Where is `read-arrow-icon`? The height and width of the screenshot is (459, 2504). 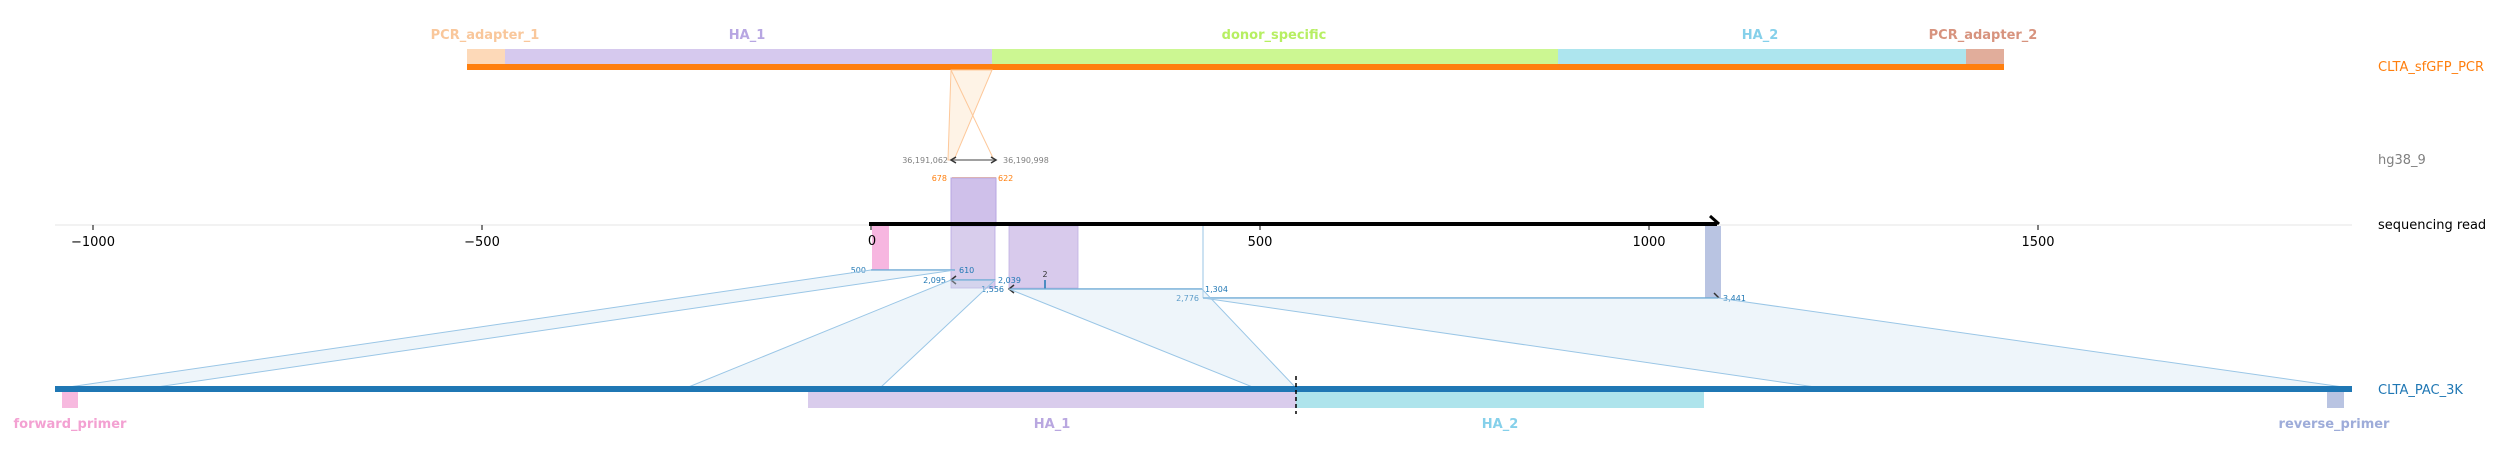 read-arrow-icon is located at coordinates (1714, 220).